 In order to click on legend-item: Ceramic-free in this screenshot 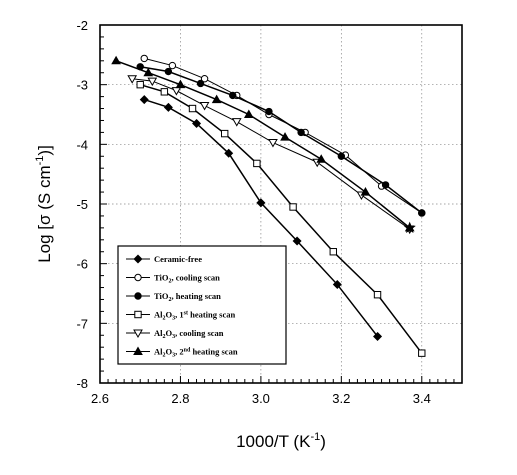, I will do `click(164, 259)`.